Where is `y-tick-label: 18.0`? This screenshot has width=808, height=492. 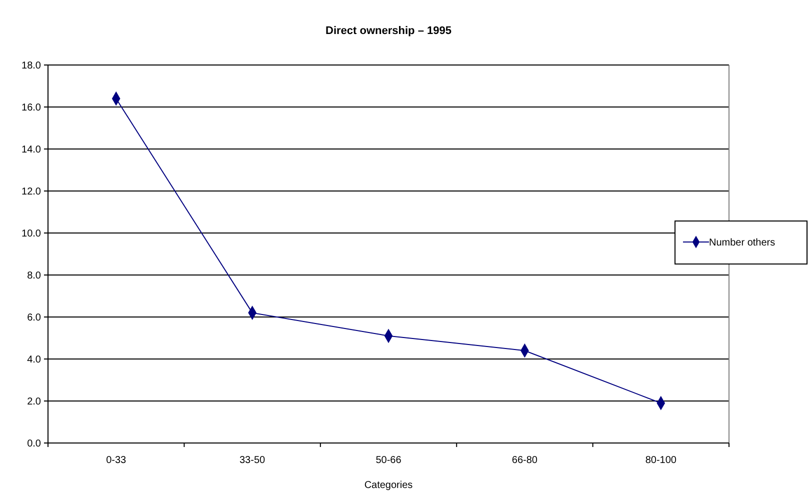
y-tick-label: 18.0 is located at coordinates (32, 66).